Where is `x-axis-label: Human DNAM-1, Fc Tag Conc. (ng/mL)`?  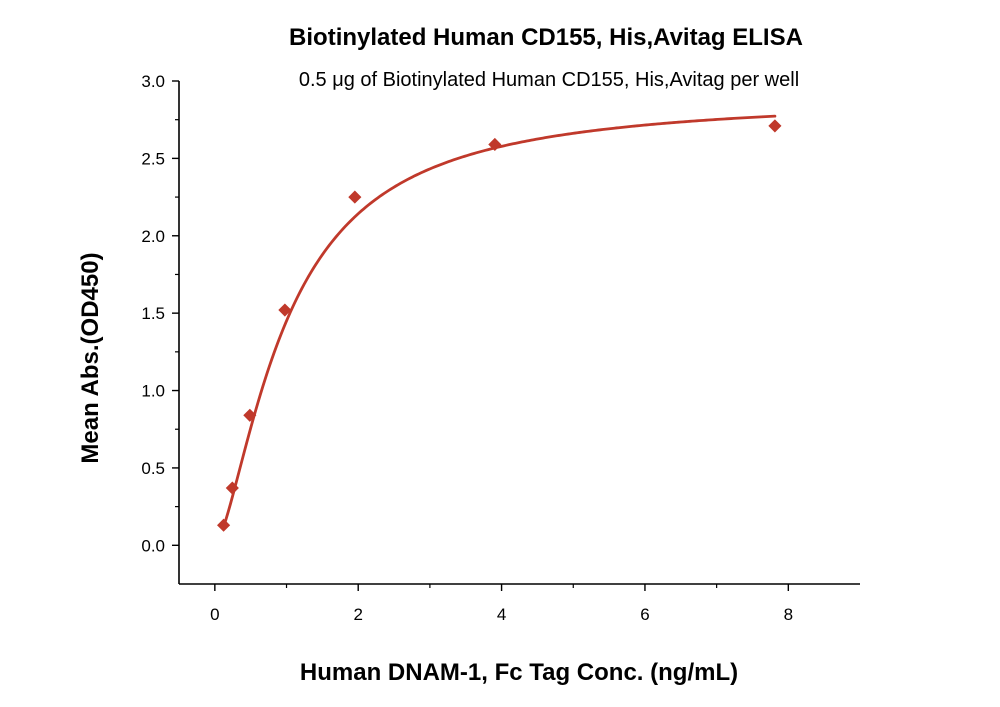
x-axis-label: Human DNAM-1, Fc Tag Conc. (ng/mL) is located at coordinates (519, 672).